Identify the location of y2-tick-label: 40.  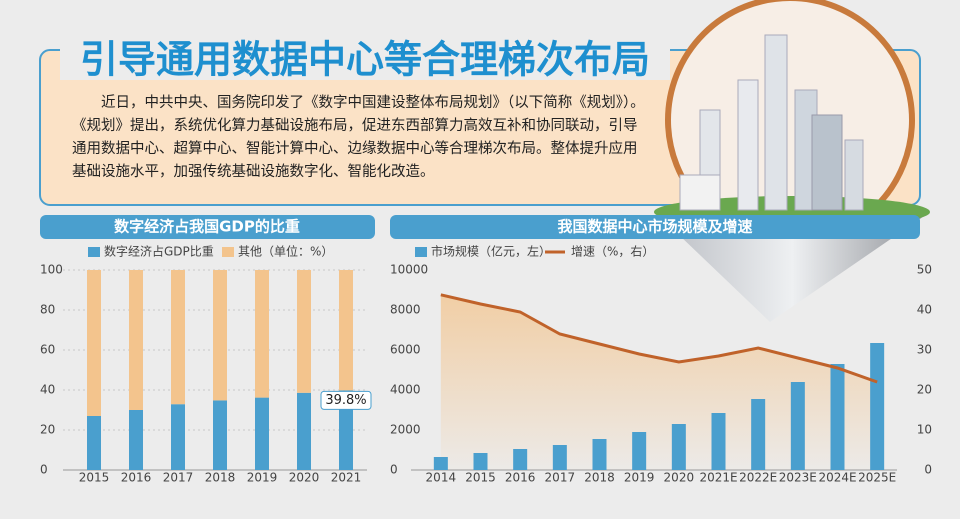
(924, 310).